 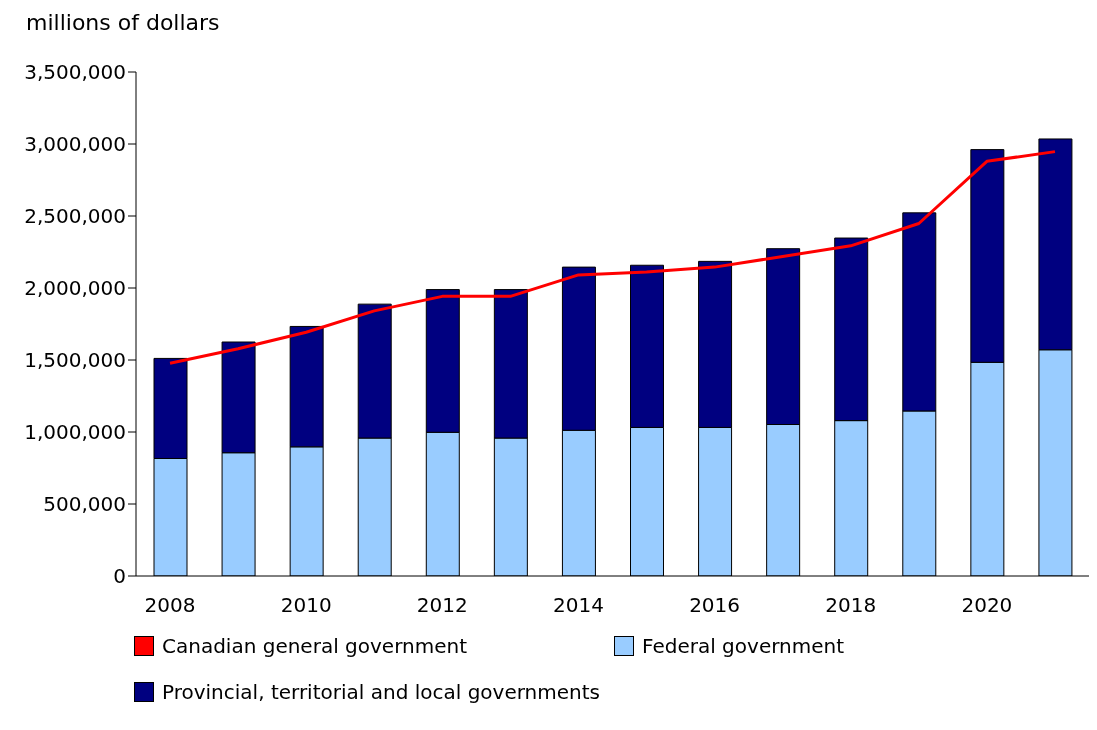 I want to click on x-tick-label: 2014, so click(x=578, y=605).